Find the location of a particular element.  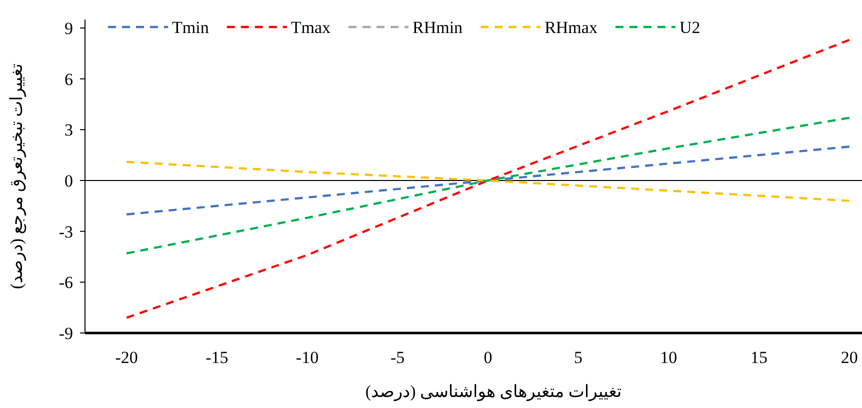

x-tick-label: 20 is located at coordinates (849, 357).